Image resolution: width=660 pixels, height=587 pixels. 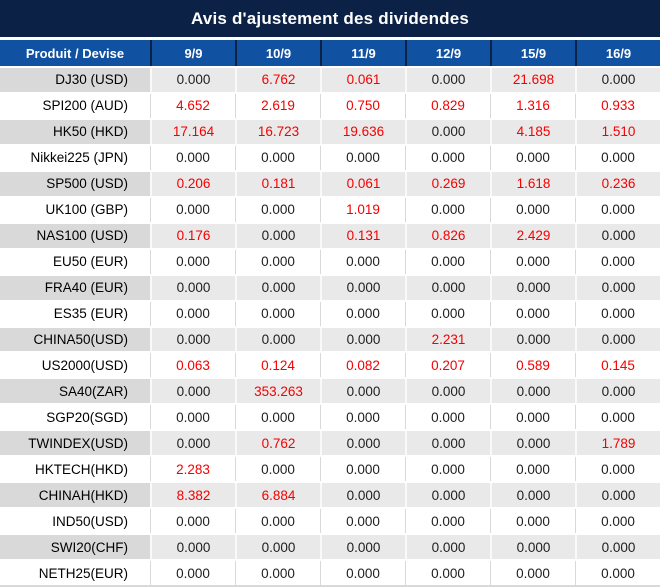 What do you see at coordinates (617, 443) in the screenshot?
I see `value-cell: 1.789` at bounding box center [617, 443].